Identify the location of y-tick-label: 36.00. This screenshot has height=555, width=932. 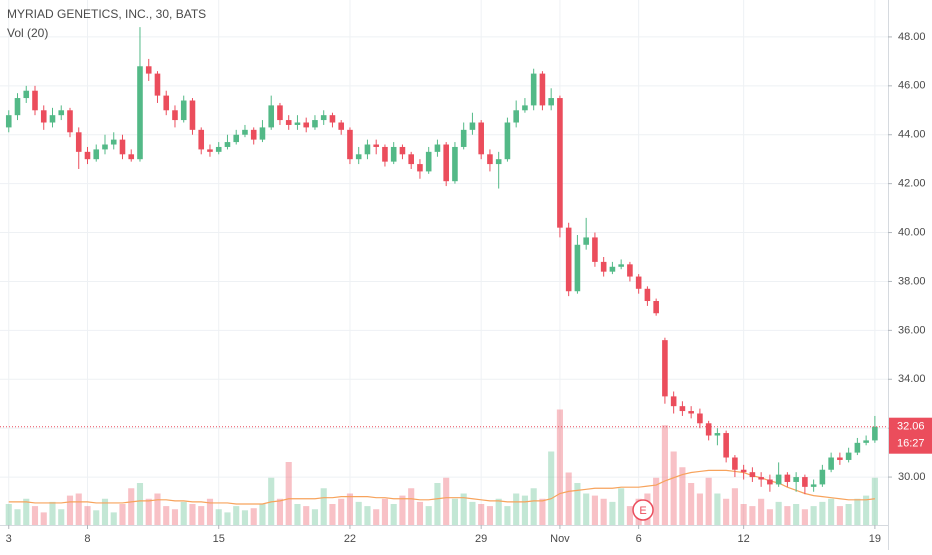
(912, 330).